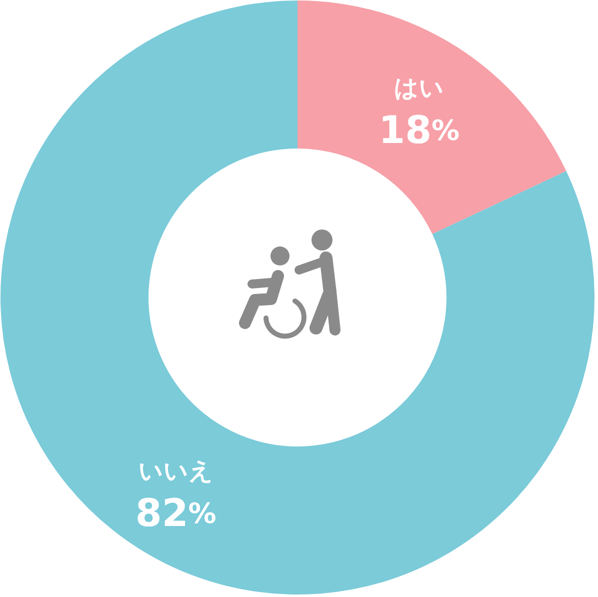 This screenshot has height=597, width=598. I want to click on slice-label: はい, so click(419, 88).